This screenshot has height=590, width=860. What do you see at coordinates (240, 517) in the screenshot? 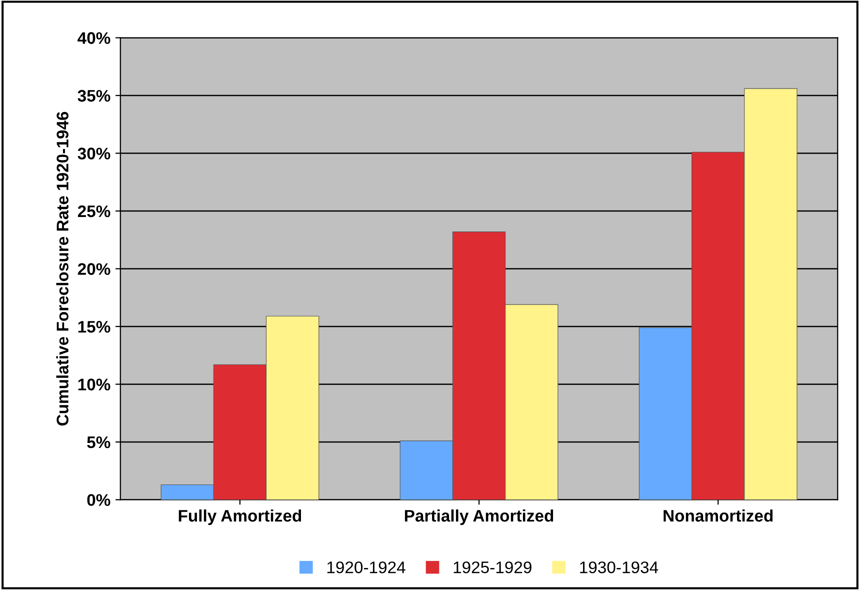
I see `x-tick-label: Fully Amortized` at bounding box center [240, 517].